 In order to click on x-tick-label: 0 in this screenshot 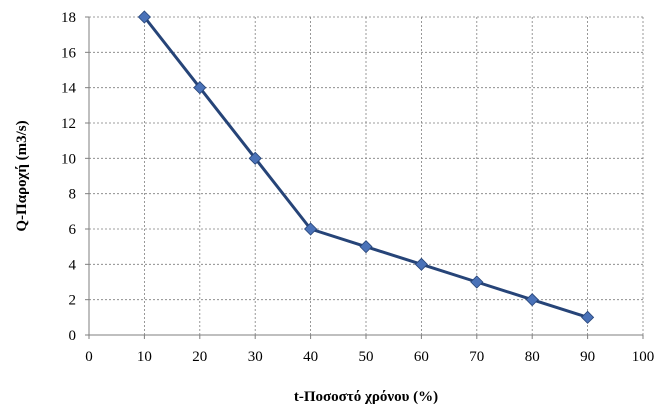, I will do `click(89, 357)`.